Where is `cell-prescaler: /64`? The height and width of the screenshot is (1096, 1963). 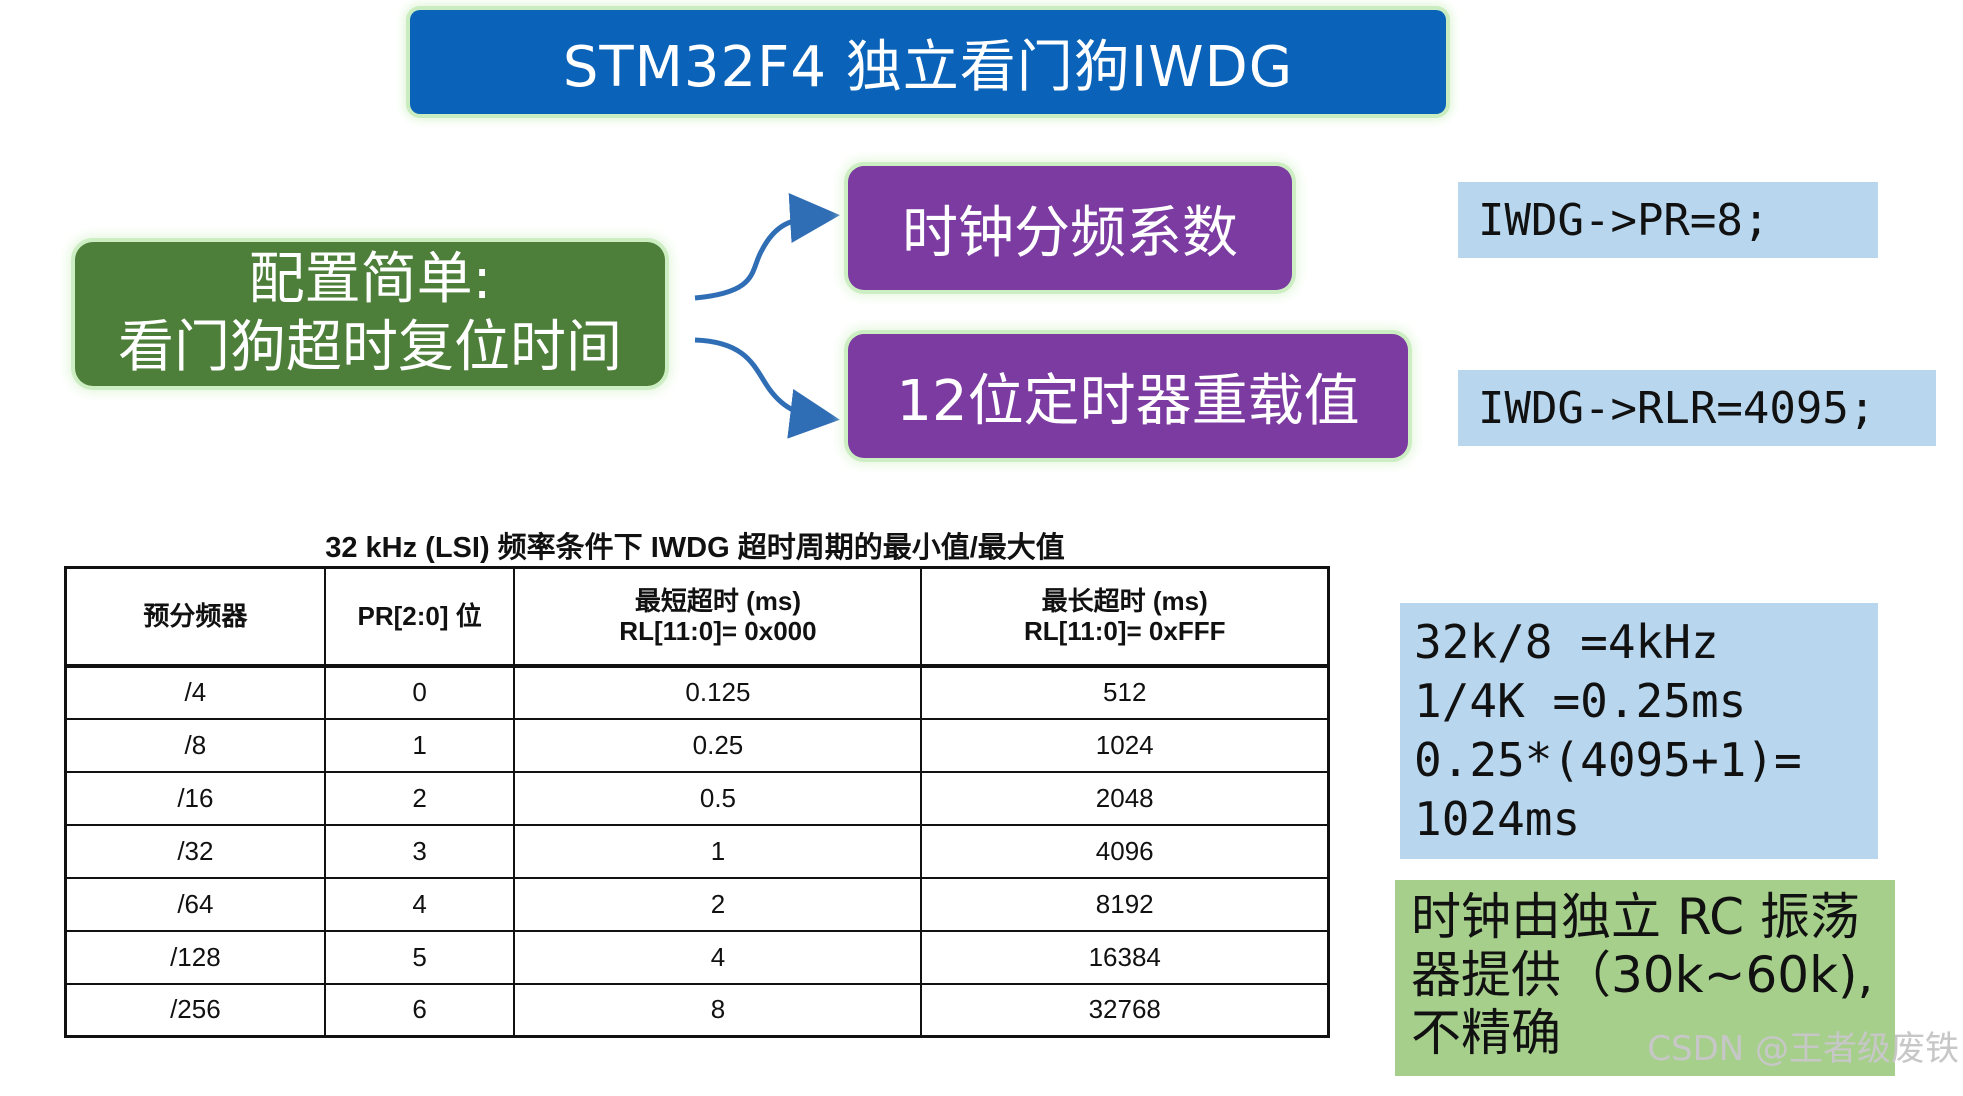 cell-prescaler: /64 is located at coordinates (195, 904).